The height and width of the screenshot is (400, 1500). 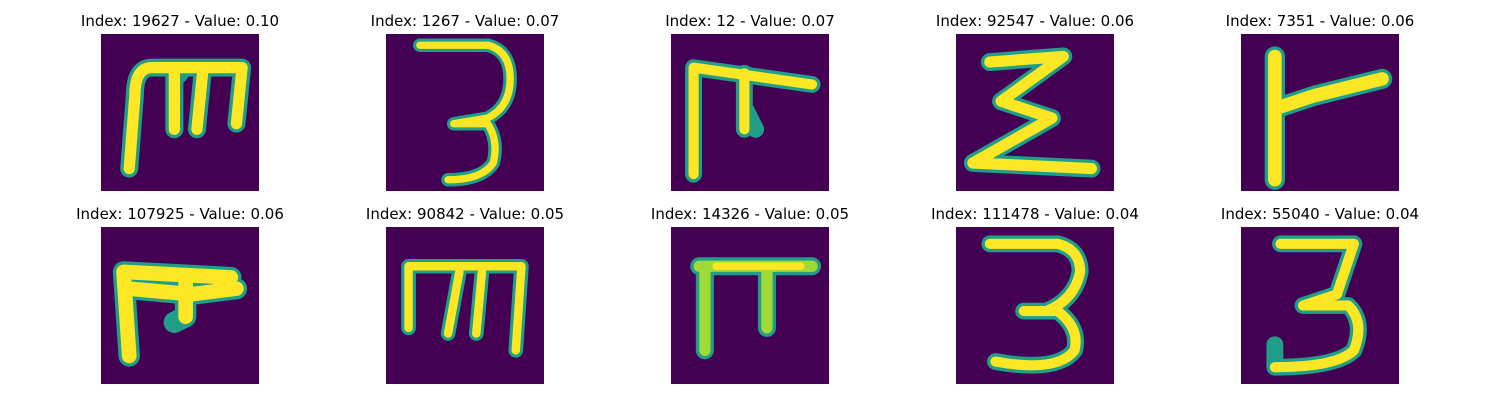 I want to click on image-title: Index: 7351 - Value: 0.06, so click(x=1320, y=21).